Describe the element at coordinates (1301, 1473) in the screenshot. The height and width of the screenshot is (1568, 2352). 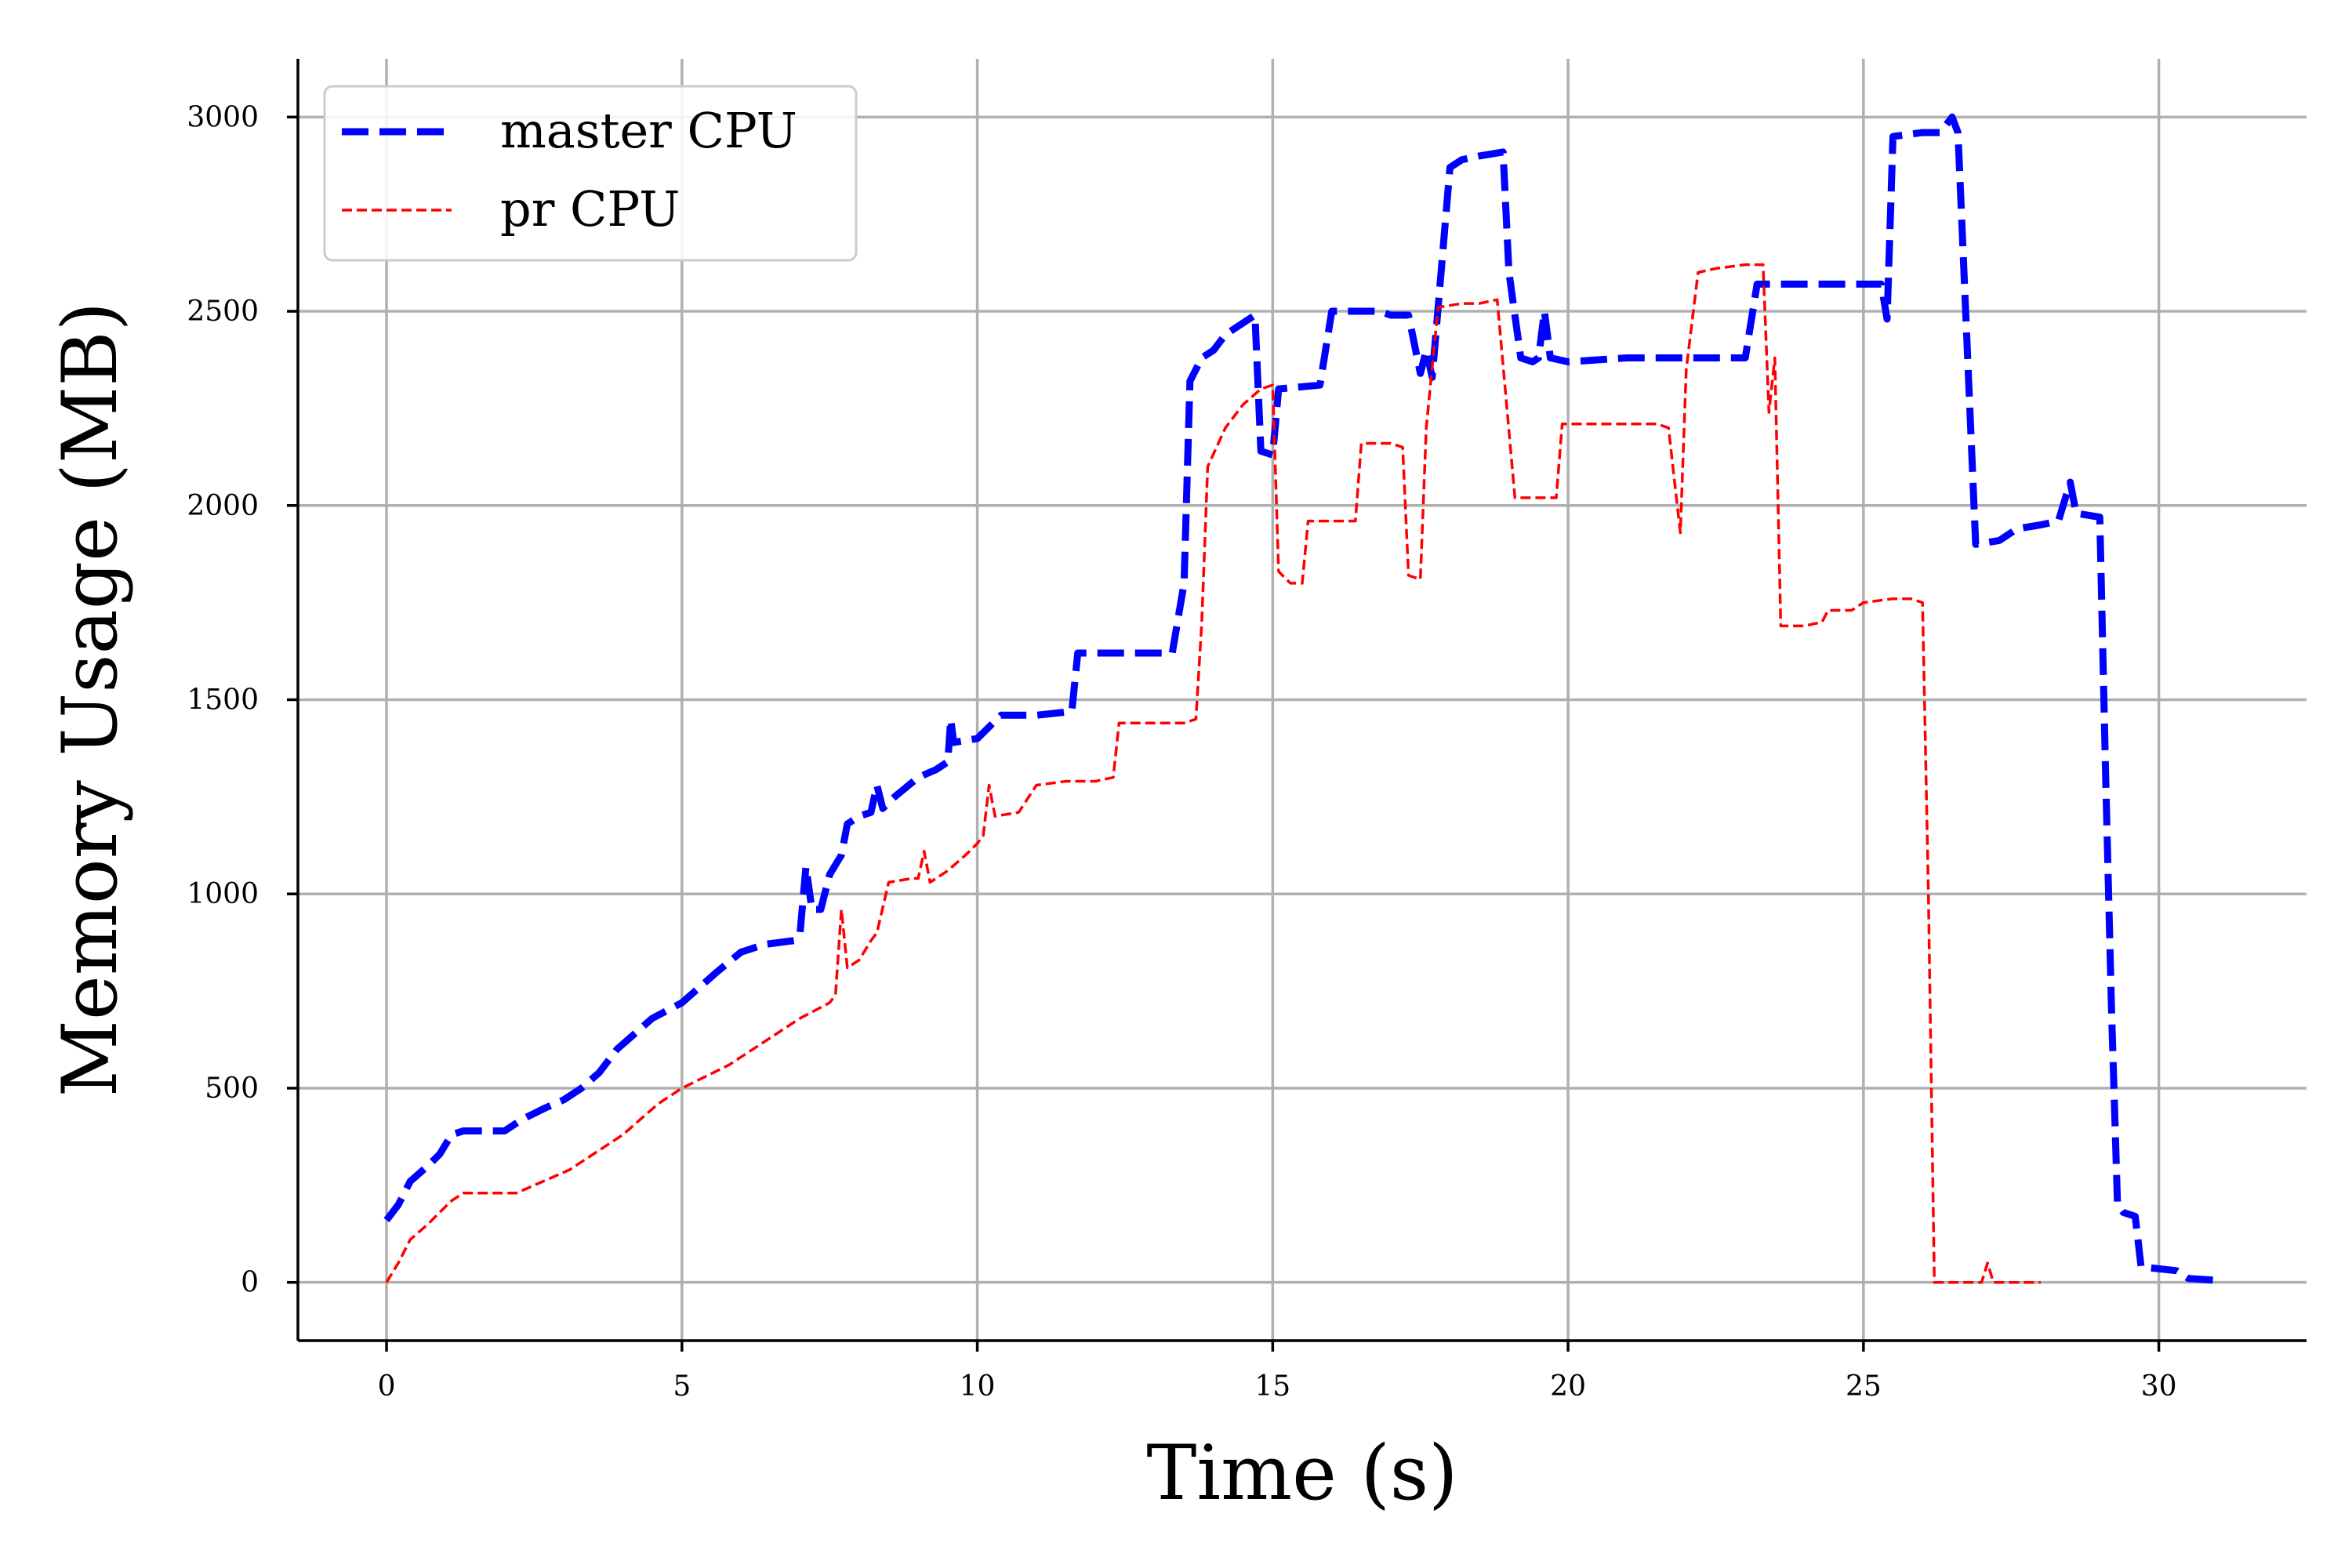
I see `x-axis-label: Time (s)` at that location.